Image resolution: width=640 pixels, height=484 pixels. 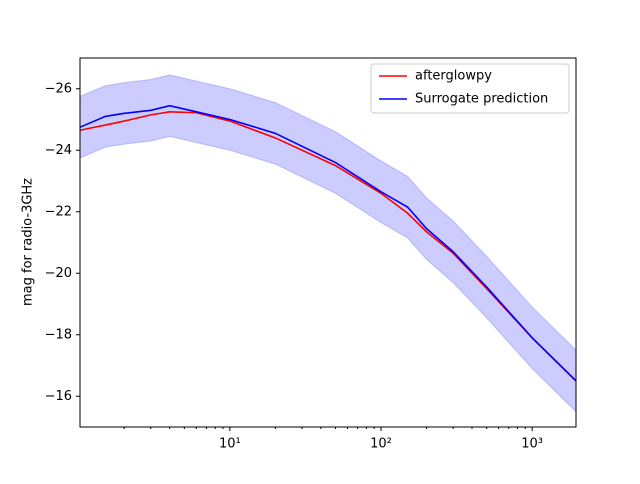 I want to click on x-tick-label: 10², so click(x=381, y=444).